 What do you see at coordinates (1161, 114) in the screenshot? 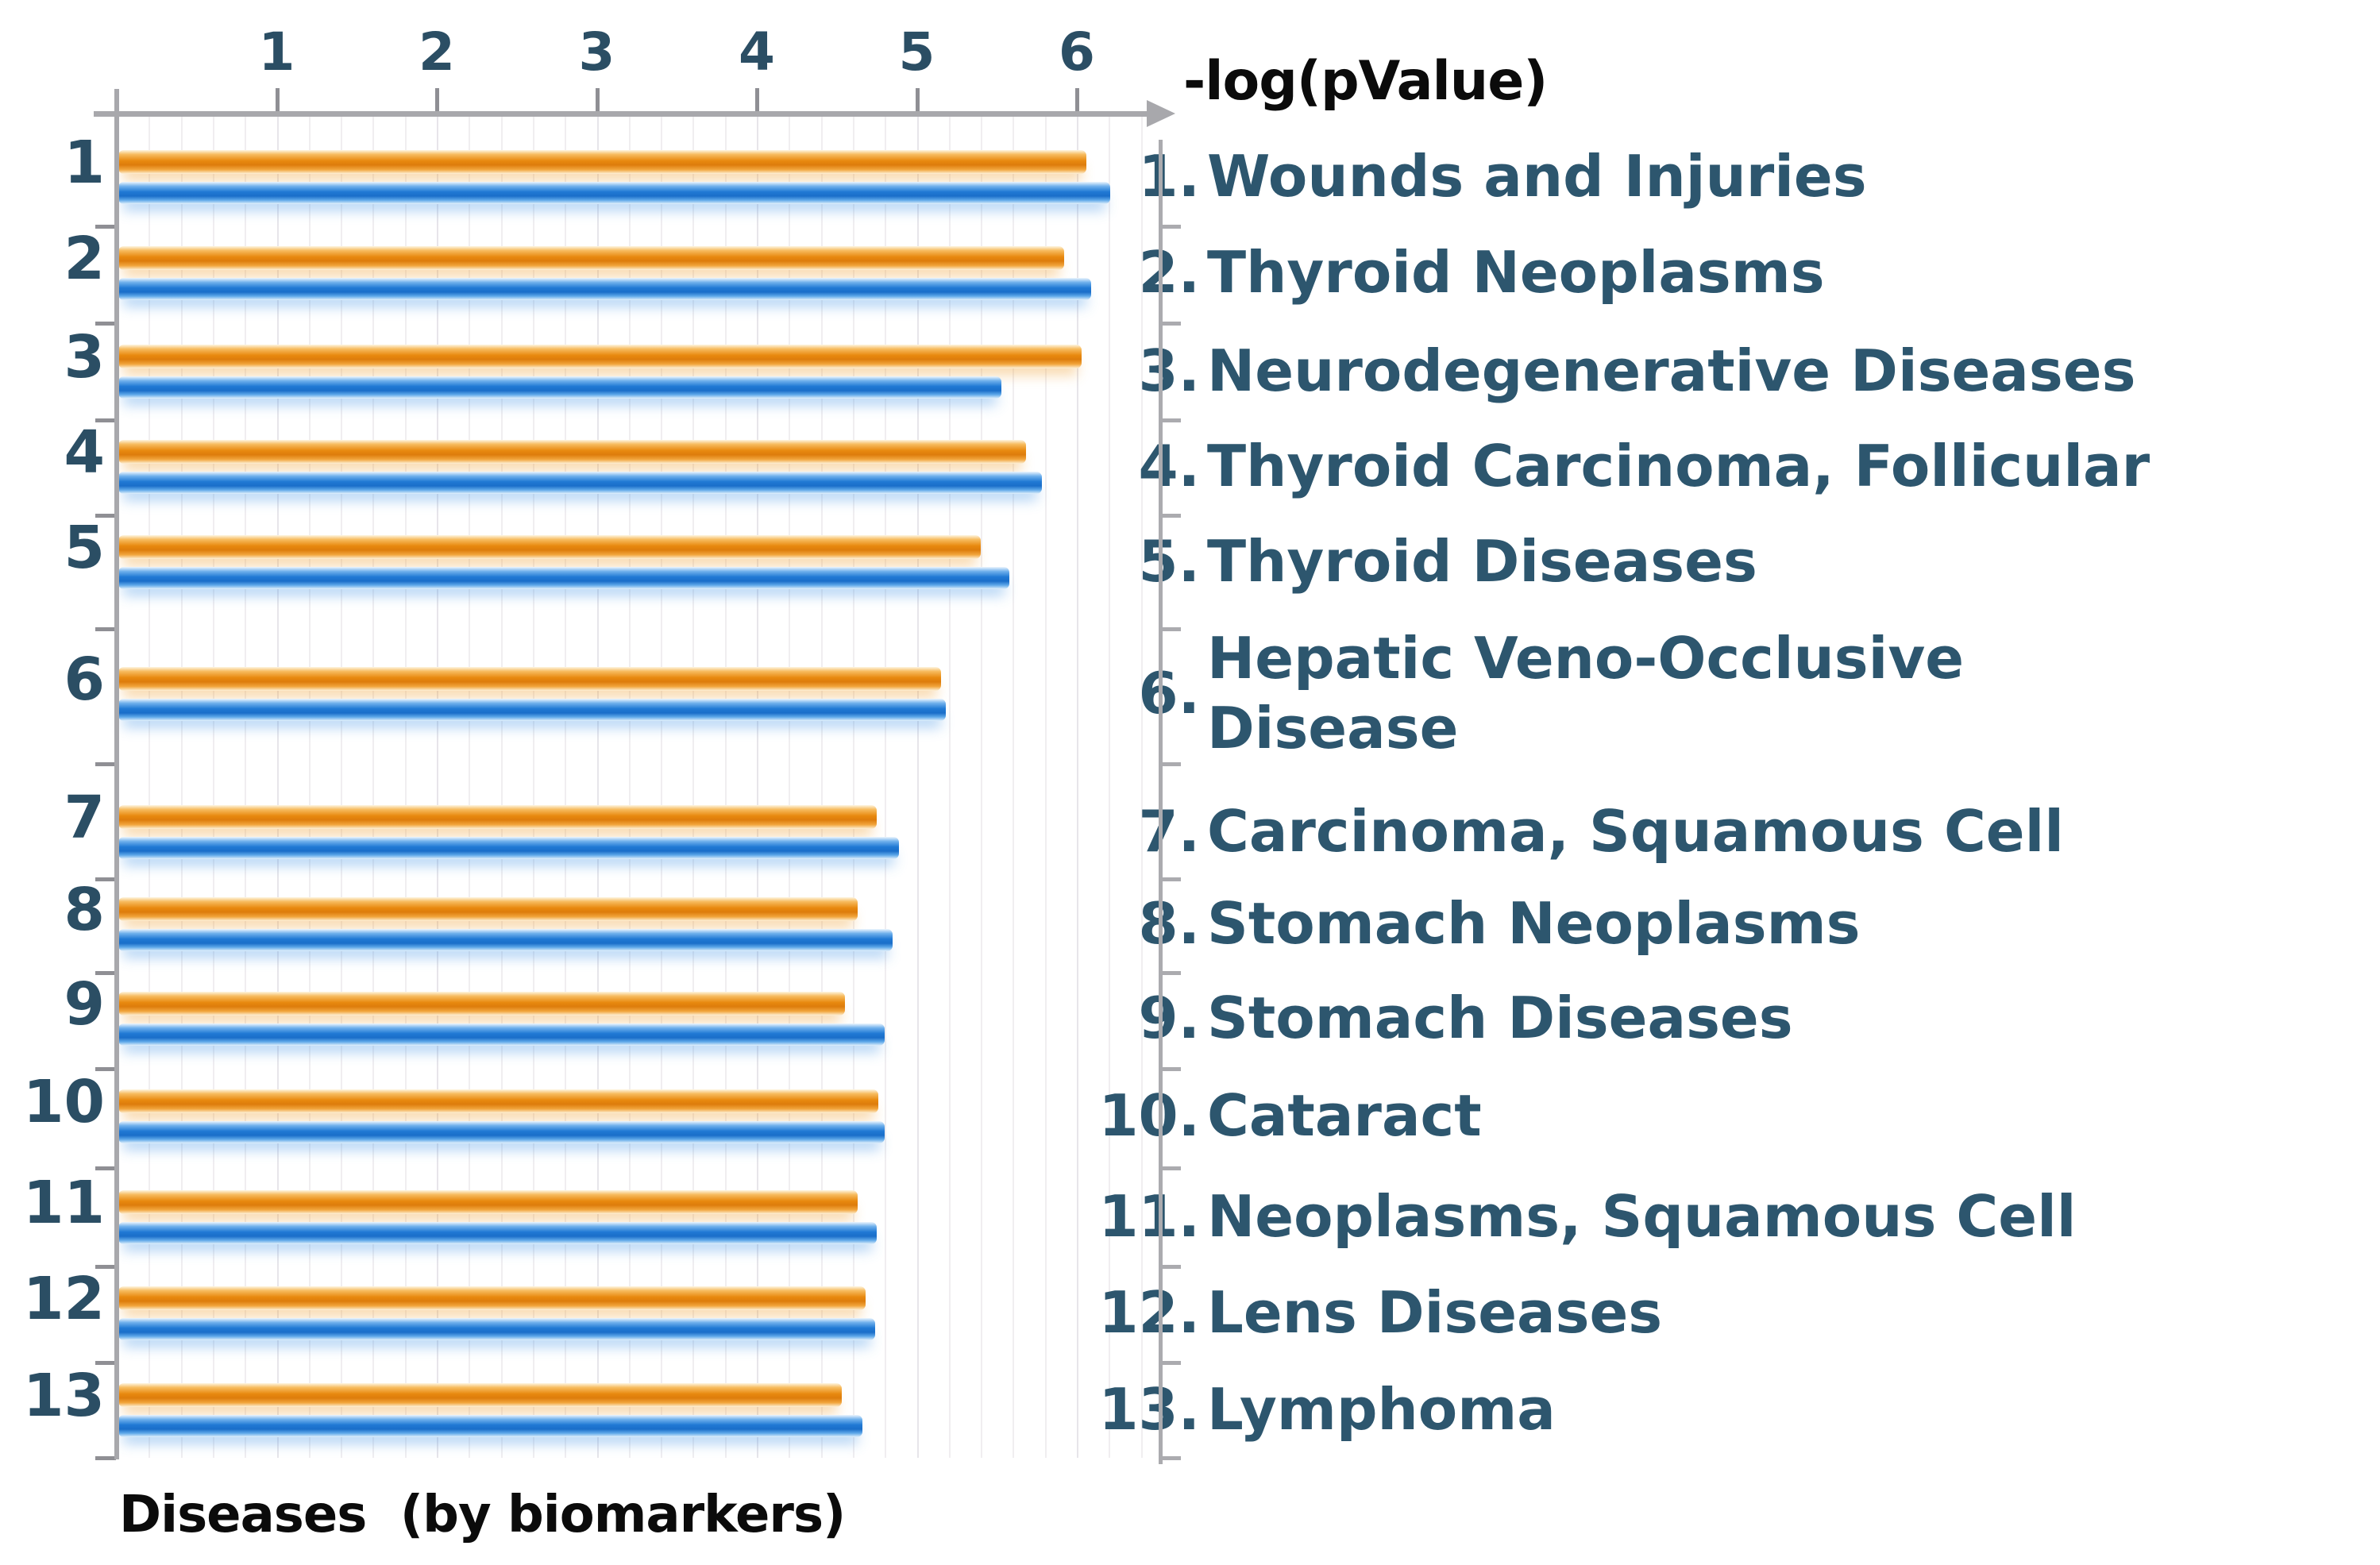
I see `x-axis-arrow-icon` at bounding box center [1161, 114].